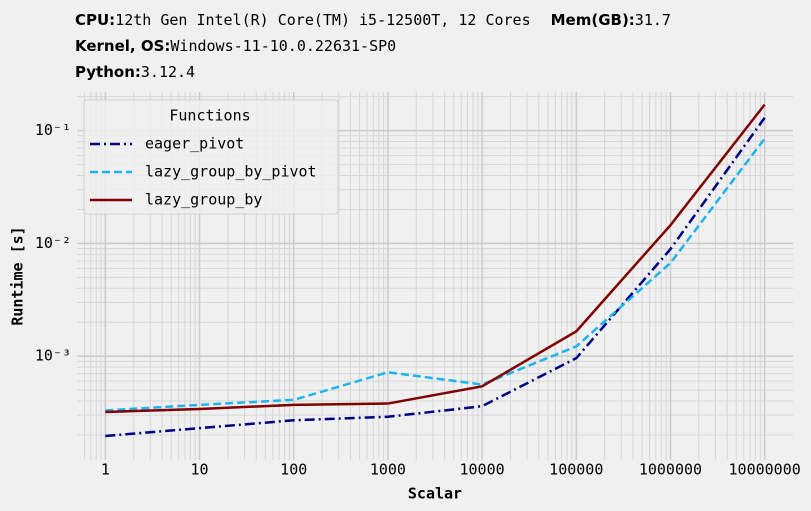 The width and height of the screenshot is (811, 511). What do you see at coordinates (653, 20) in the screenshot?
I see `title-value: 31.7` at bounding box center [653, 20].